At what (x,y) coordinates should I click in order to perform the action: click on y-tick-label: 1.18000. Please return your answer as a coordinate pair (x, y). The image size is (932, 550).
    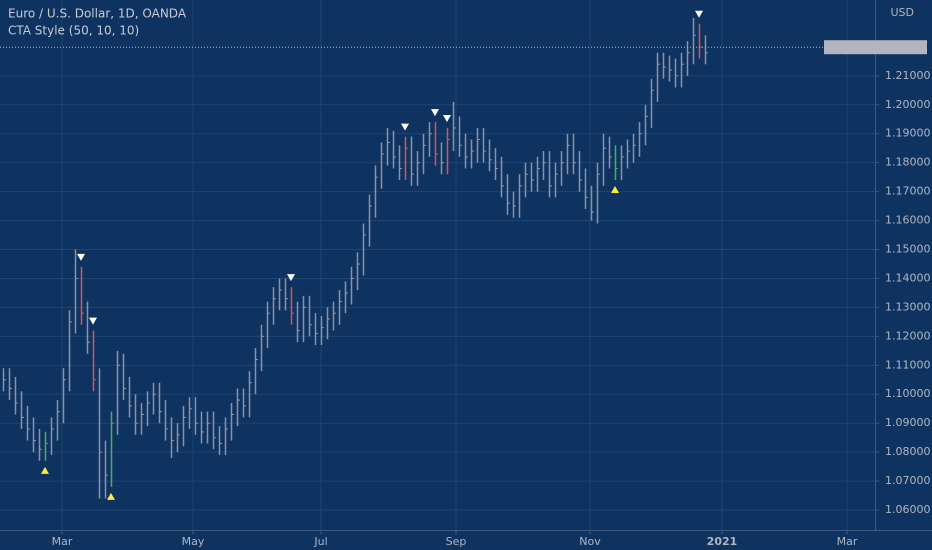
    Looking at the image, I should click on (908, 162).